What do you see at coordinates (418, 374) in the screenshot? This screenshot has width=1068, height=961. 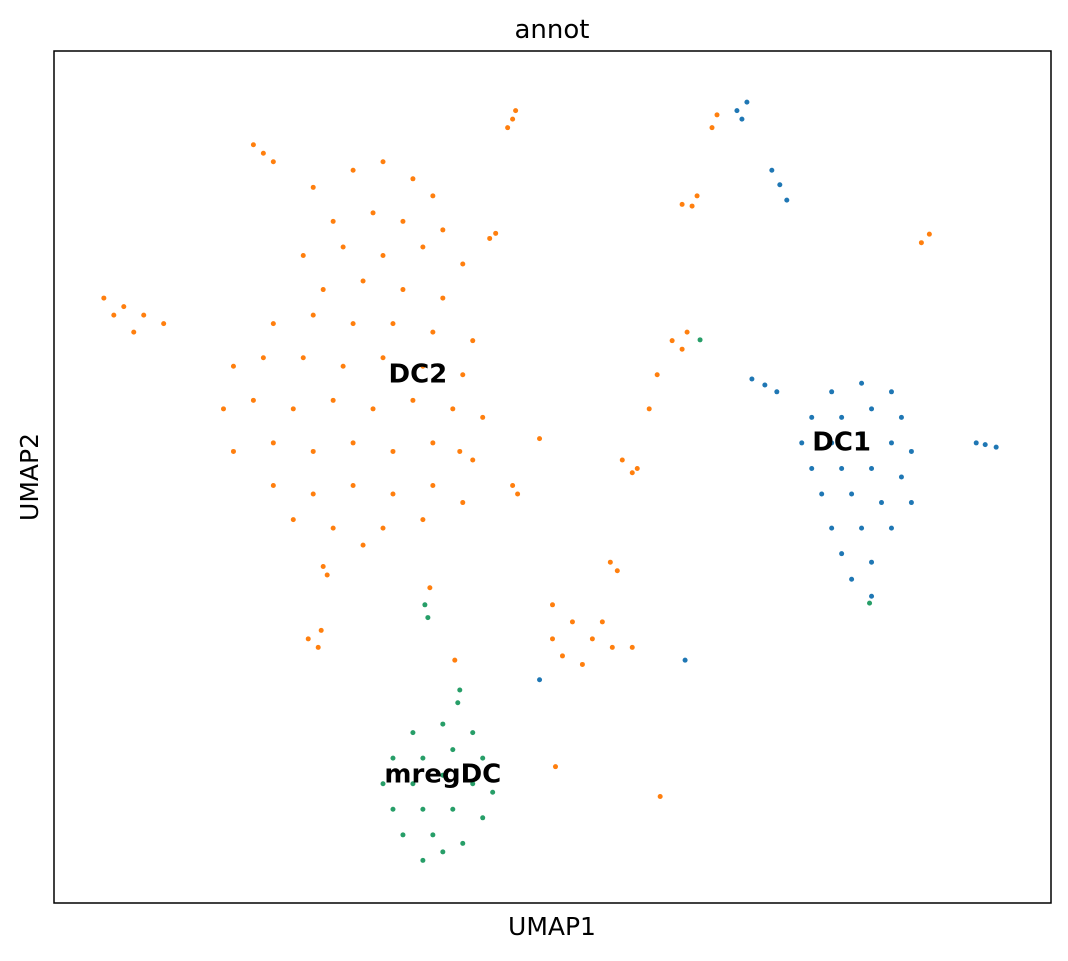 I see `cluster-label: DC2` at bounding box center [418, 374].